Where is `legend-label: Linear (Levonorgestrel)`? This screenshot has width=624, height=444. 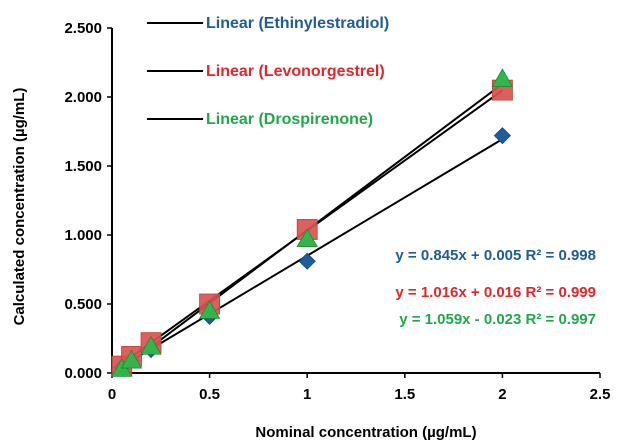
legend-label: Linear (Levonorgestrel) is located at coordinates (295, 71).